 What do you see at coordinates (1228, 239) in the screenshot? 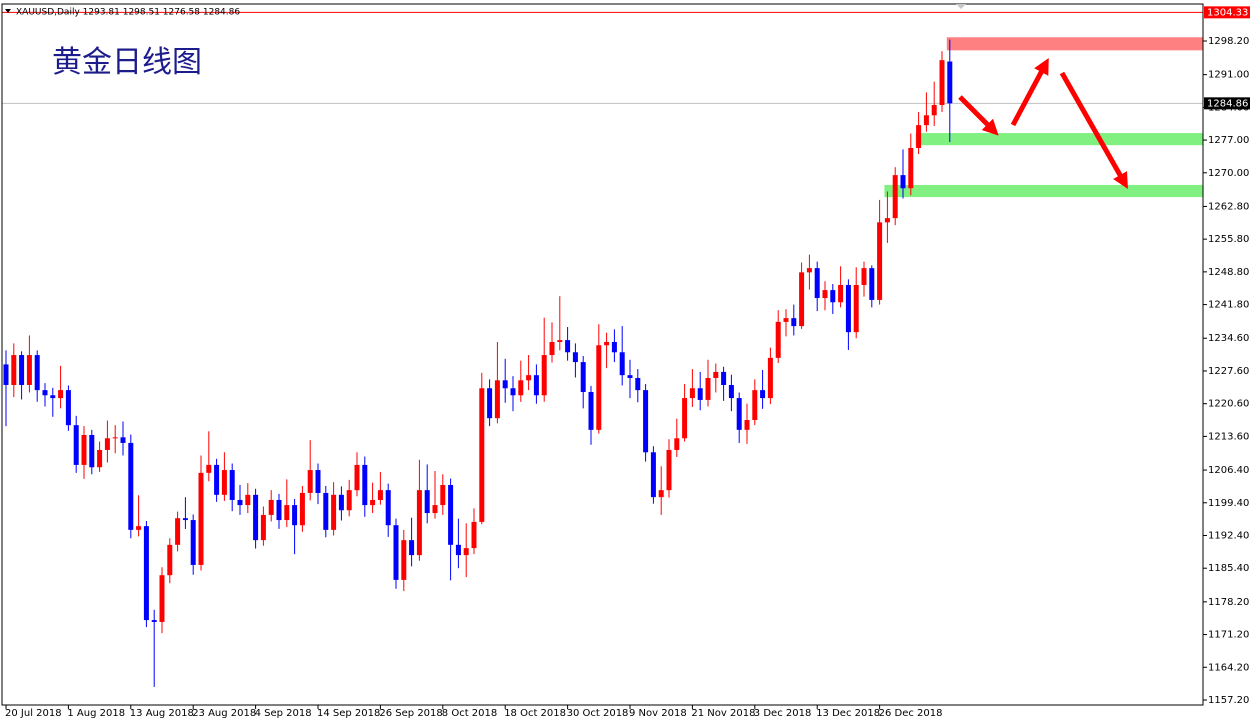
I see `y-tick-label: 1255.80` at bounding box center [1228, 239].